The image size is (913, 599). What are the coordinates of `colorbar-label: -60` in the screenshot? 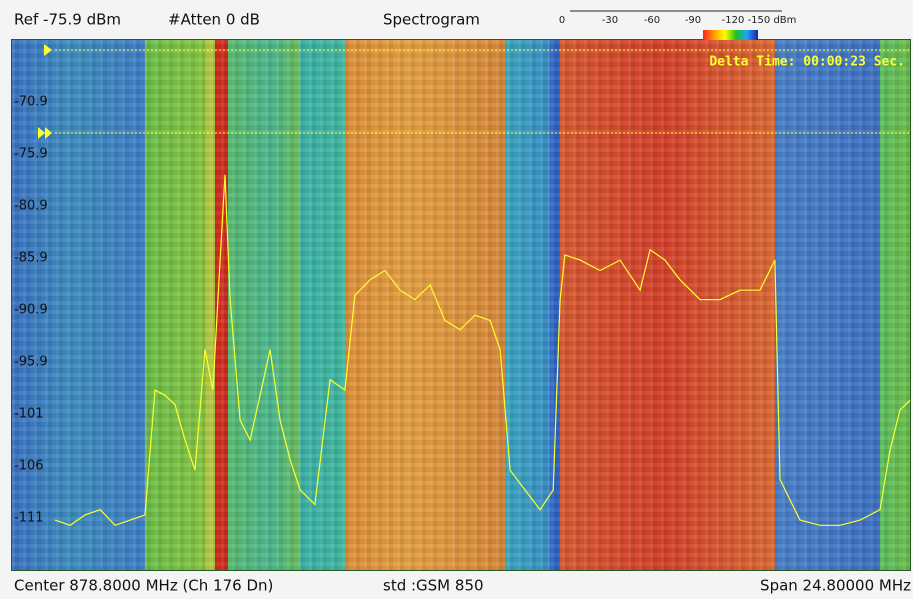 It's located at (652, 20).